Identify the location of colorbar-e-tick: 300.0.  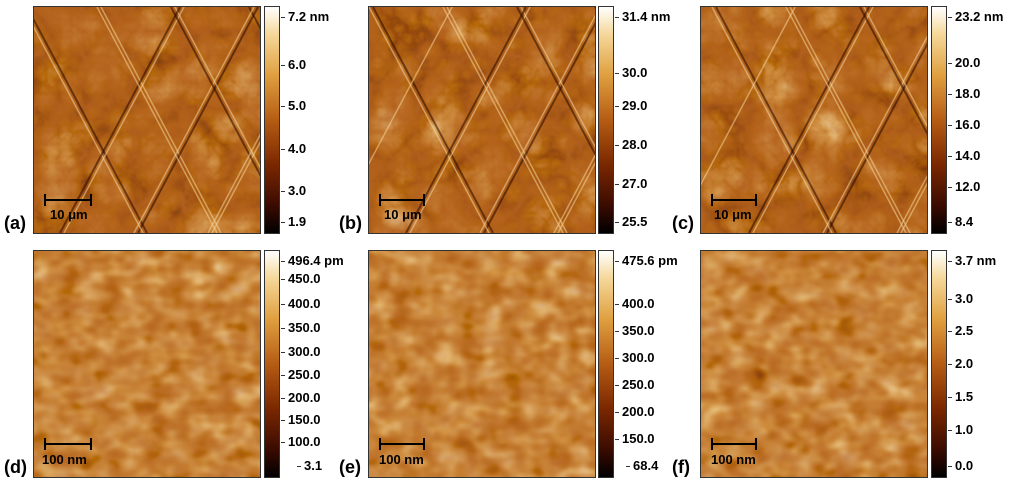
(635, 357).